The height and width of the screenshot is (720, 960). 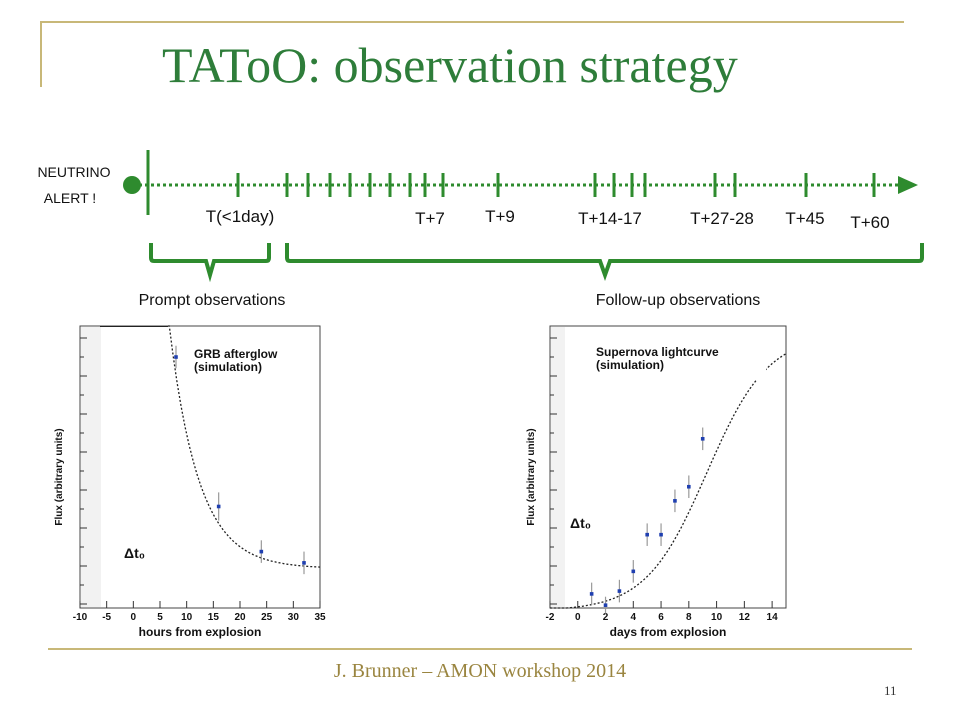 What do you see at coordinates (745, 617) in the screenshot?
I see `x-tick-label: 12` at bounding box center [745, 617].